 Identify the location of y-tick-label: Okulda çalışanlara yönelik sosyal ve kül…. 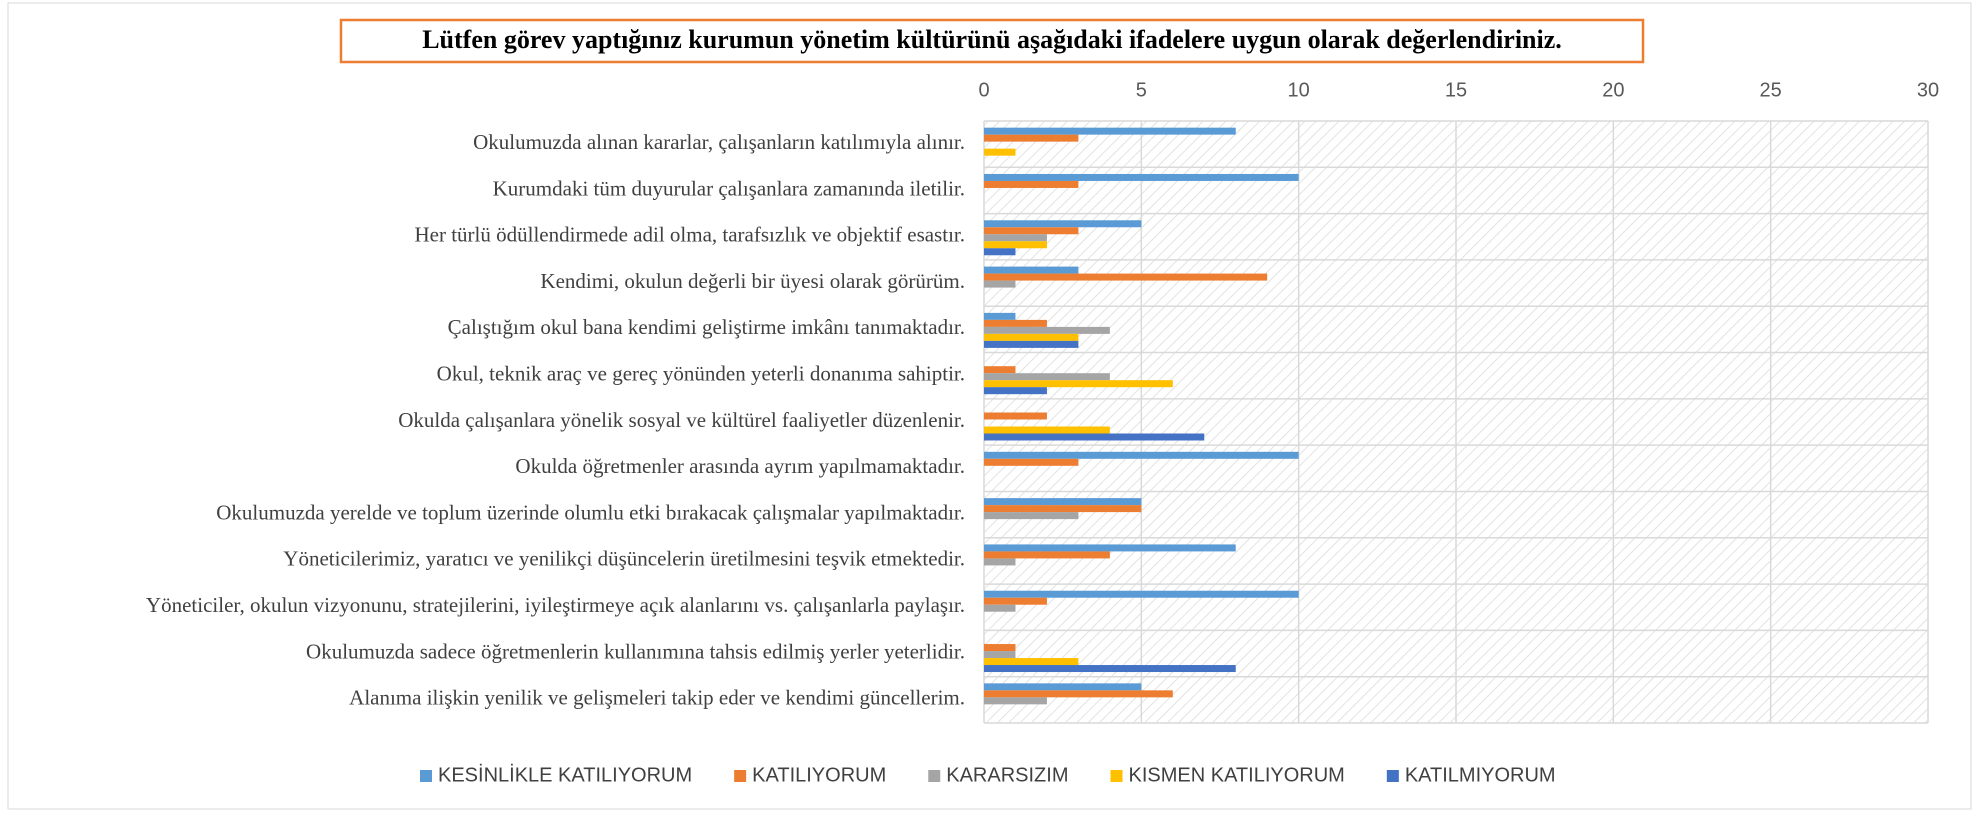
(681, 420).